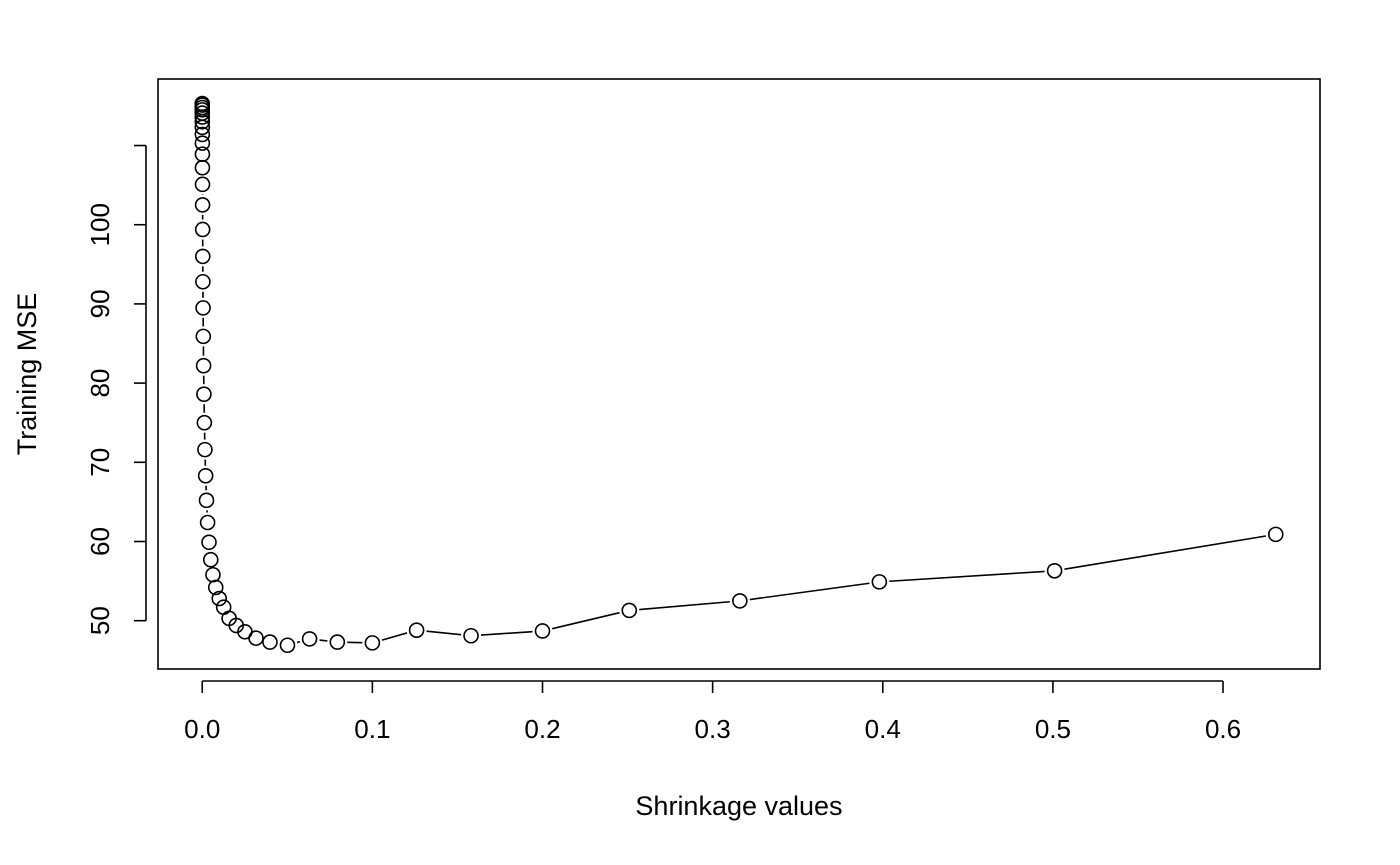 Image resolution: width=1400 pixels, height=865 pixels. Describe the element at coordinates (116, 389) in the screenshot. I see `y-axis: 50 60 70 80 90 100` at that location.